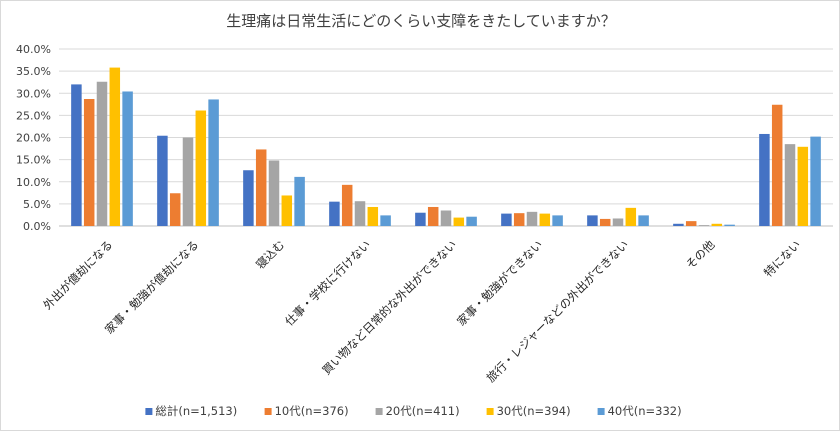 This screenshot has height=432, width=840. Describe the element at coordinates (33, 93) in the screenshot. I see `y-tick-label: 30.0%` at that location.